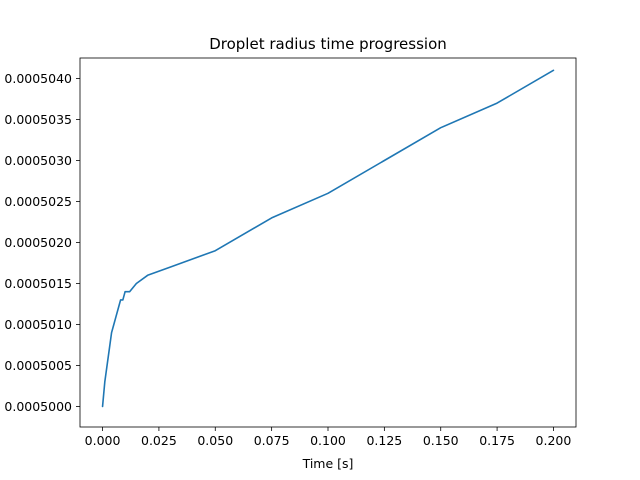  What do you see at coordinates (38, 78) in the screenshot?
I see `y-tick-label: 0.0005040` at bounding box center [38, 78].